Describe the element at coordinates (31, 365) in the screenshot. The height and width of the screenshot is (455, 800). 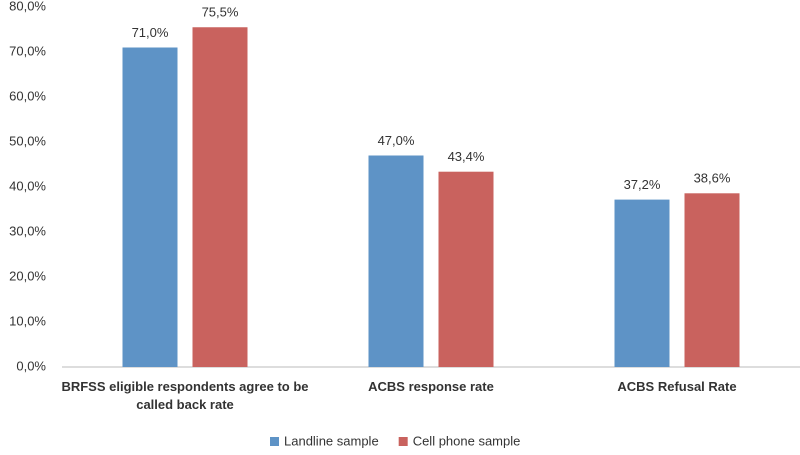
I see `y-tick-label: 0,0%` at that location.